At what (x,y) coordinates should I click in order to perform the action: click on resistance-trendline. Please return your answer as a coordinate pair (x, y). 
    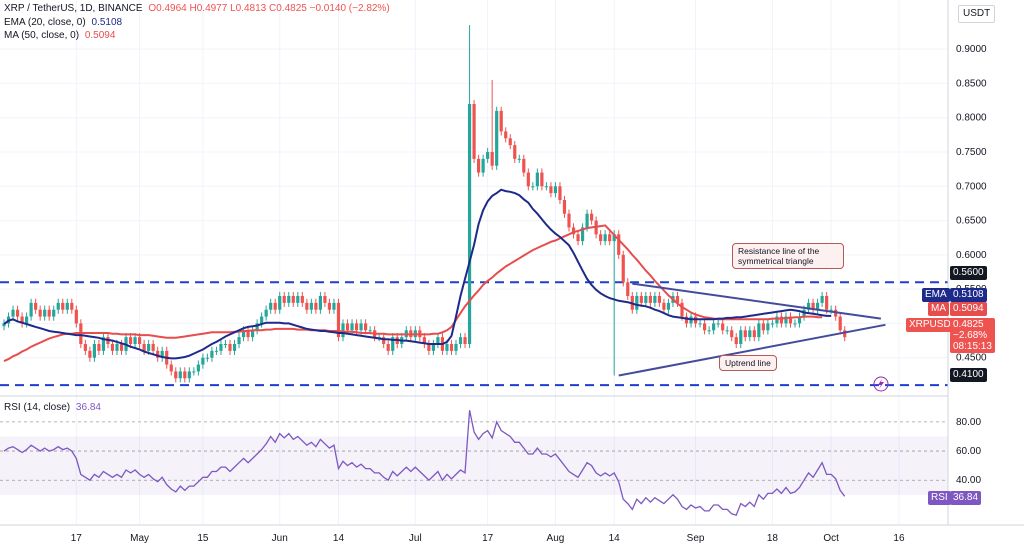
    Looking at the image, I should click on (757, 301).